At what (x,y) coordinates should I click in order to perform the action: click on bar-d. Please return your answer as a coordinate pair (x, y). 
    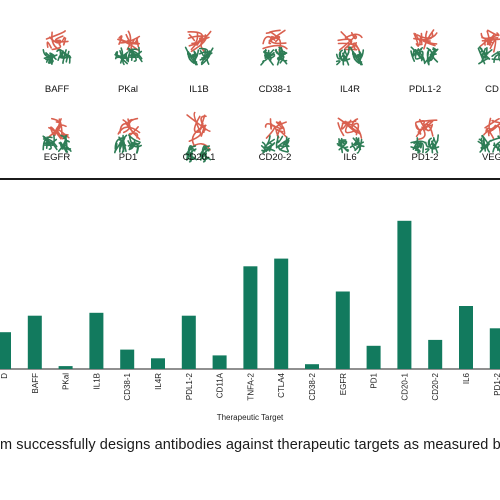
    Looking at the image, I should click on (5, 350).